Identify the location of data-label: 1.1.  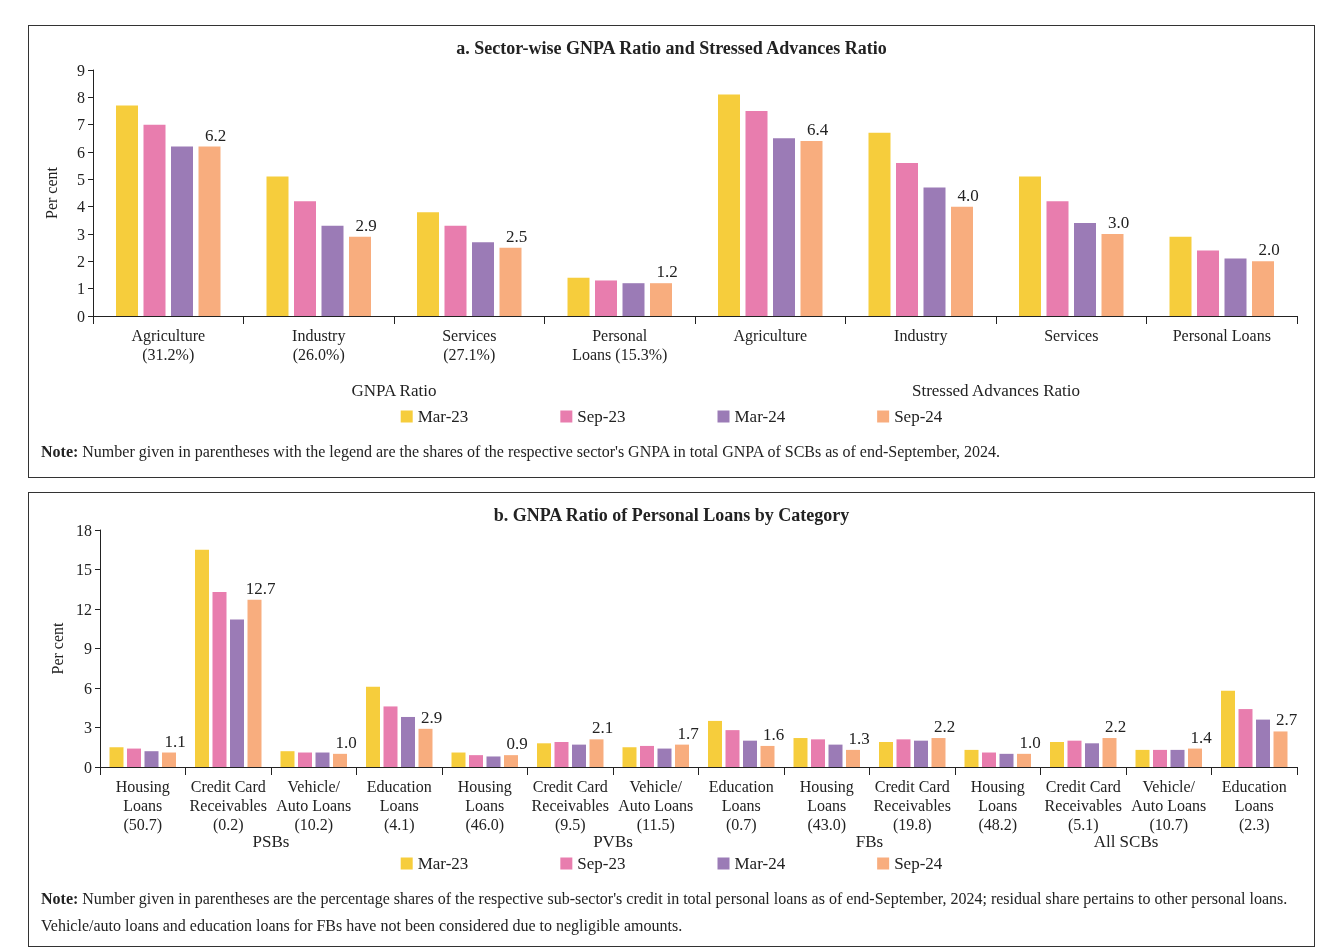
(175, 741).